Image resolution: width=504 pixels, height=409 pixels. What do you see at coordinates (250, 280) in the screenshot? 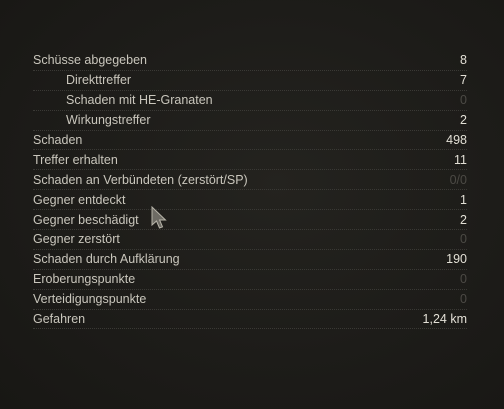
I see `stat-row-capture-points: Eroberungspunkte 0` at bounding box center [250, 280].